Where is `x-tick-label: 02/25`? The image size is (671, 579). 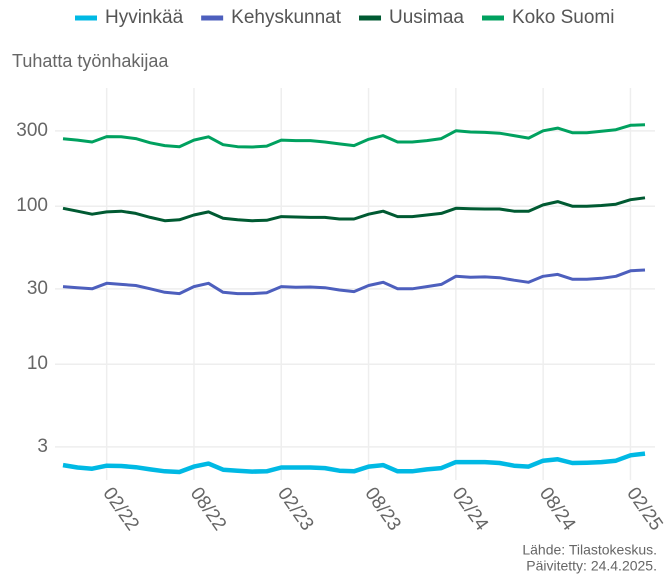 x-tick-label: 02/25 is located at coordinates (644, 509).